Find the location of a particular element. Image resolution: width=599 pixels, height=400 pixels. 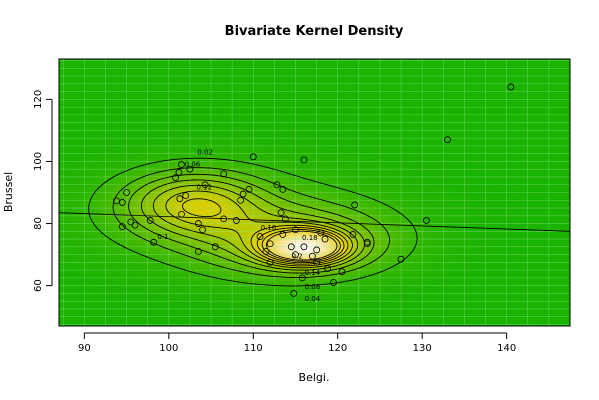

regression-line is located at coordinates (314, 222).